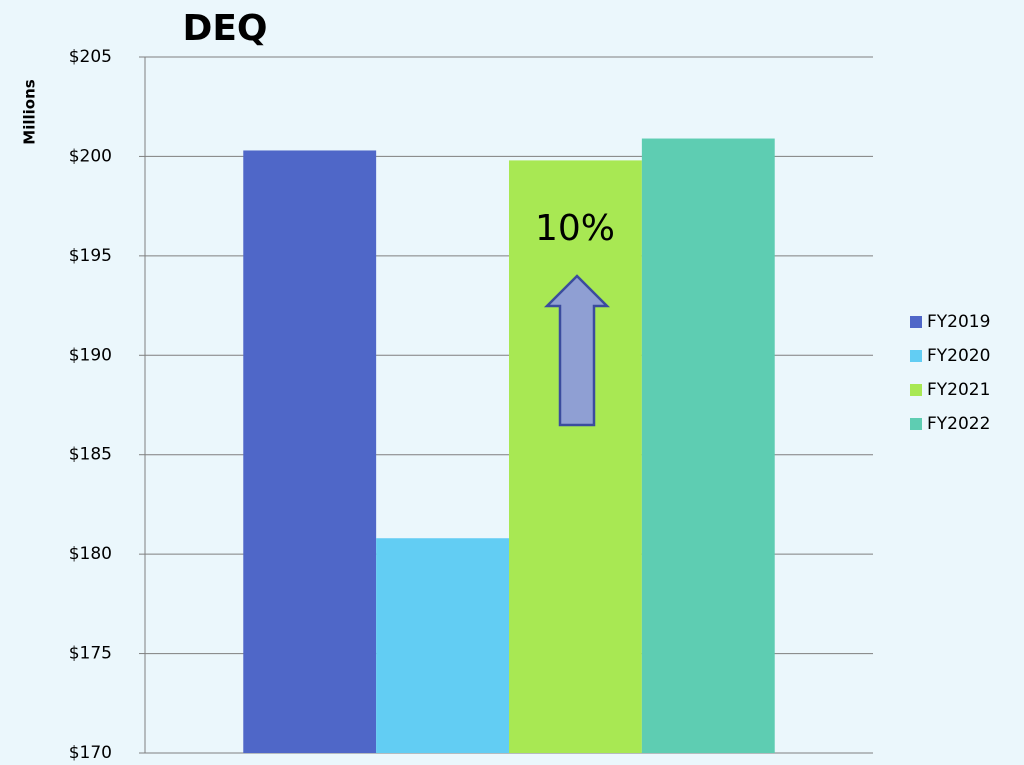  What do you see at coordinates (30, 111) in the screenshot?
I see `y-axis-title: Millions` at bounding box center [30, 111].